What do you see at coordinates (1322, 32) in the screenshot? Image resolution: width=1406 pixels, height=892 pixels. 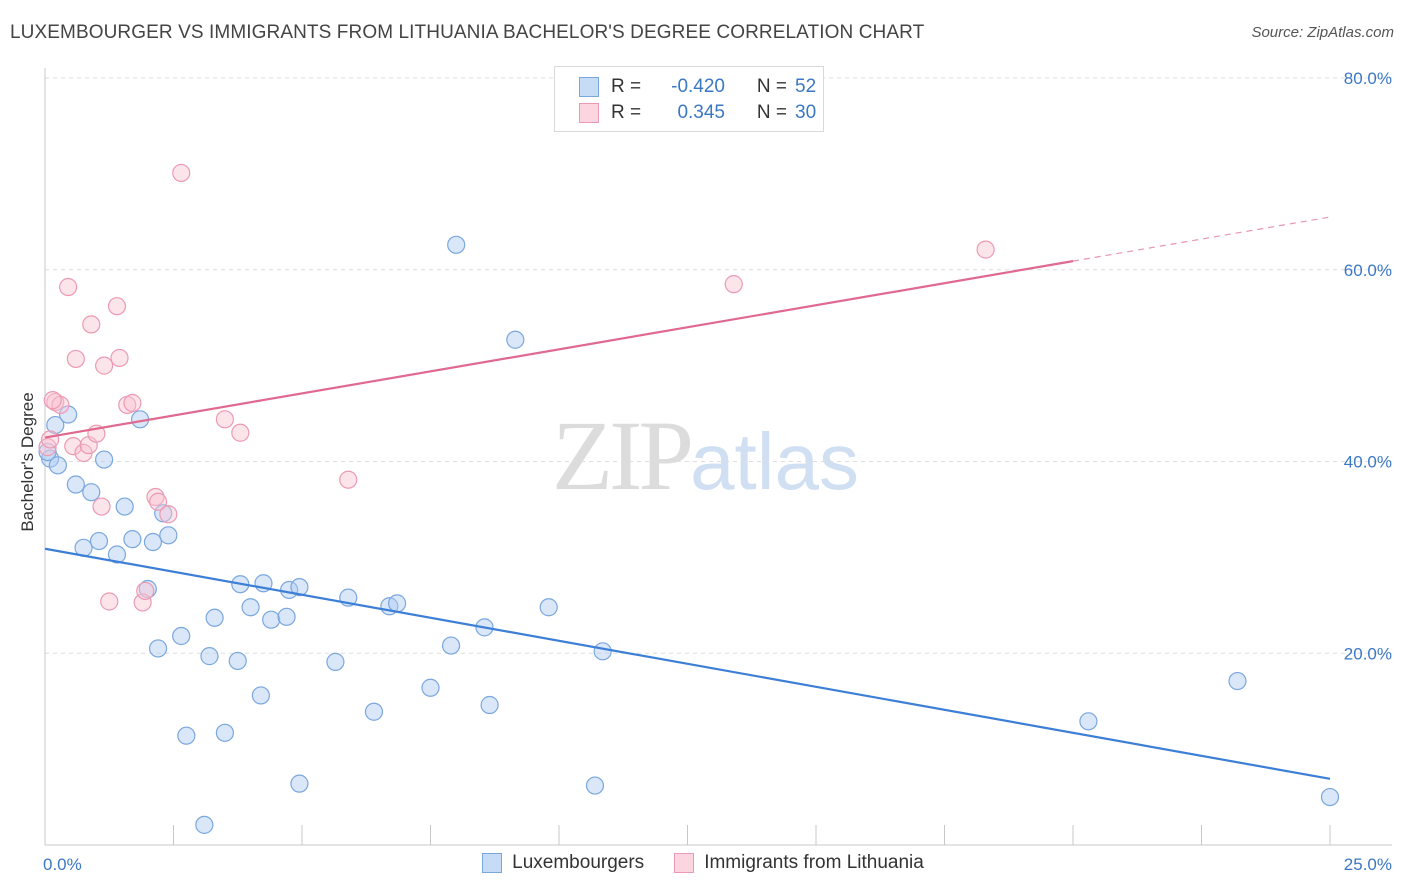 I see `source-label: Source: ZipAtlas.com` at bounding box center [1322, 32].